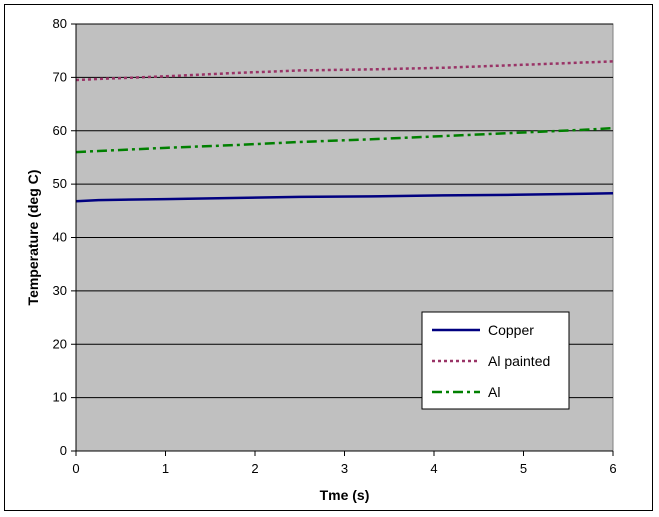 This screenshot has height=517, width=659. I want to click on legend-label-al-painted: Al painted, so click(519, 361).